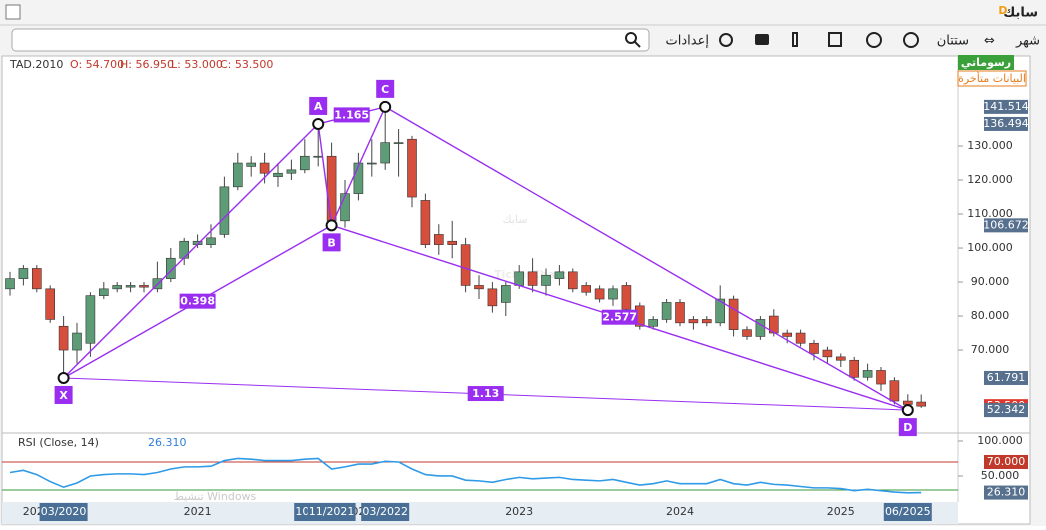 Image resolution: width=1046 pixels, height=530 pixels. Describe the element at coordinates (1000, 440) in the screenshot. I see `rsi-tick-label: 100.000` at that location.